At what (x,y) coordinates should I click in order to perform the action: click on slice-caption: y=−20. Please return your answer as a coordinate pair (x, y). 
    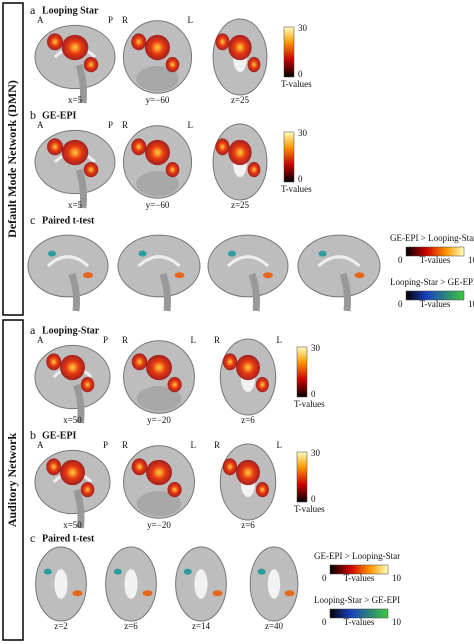
    Looking at the image, I should click on (159, 525).